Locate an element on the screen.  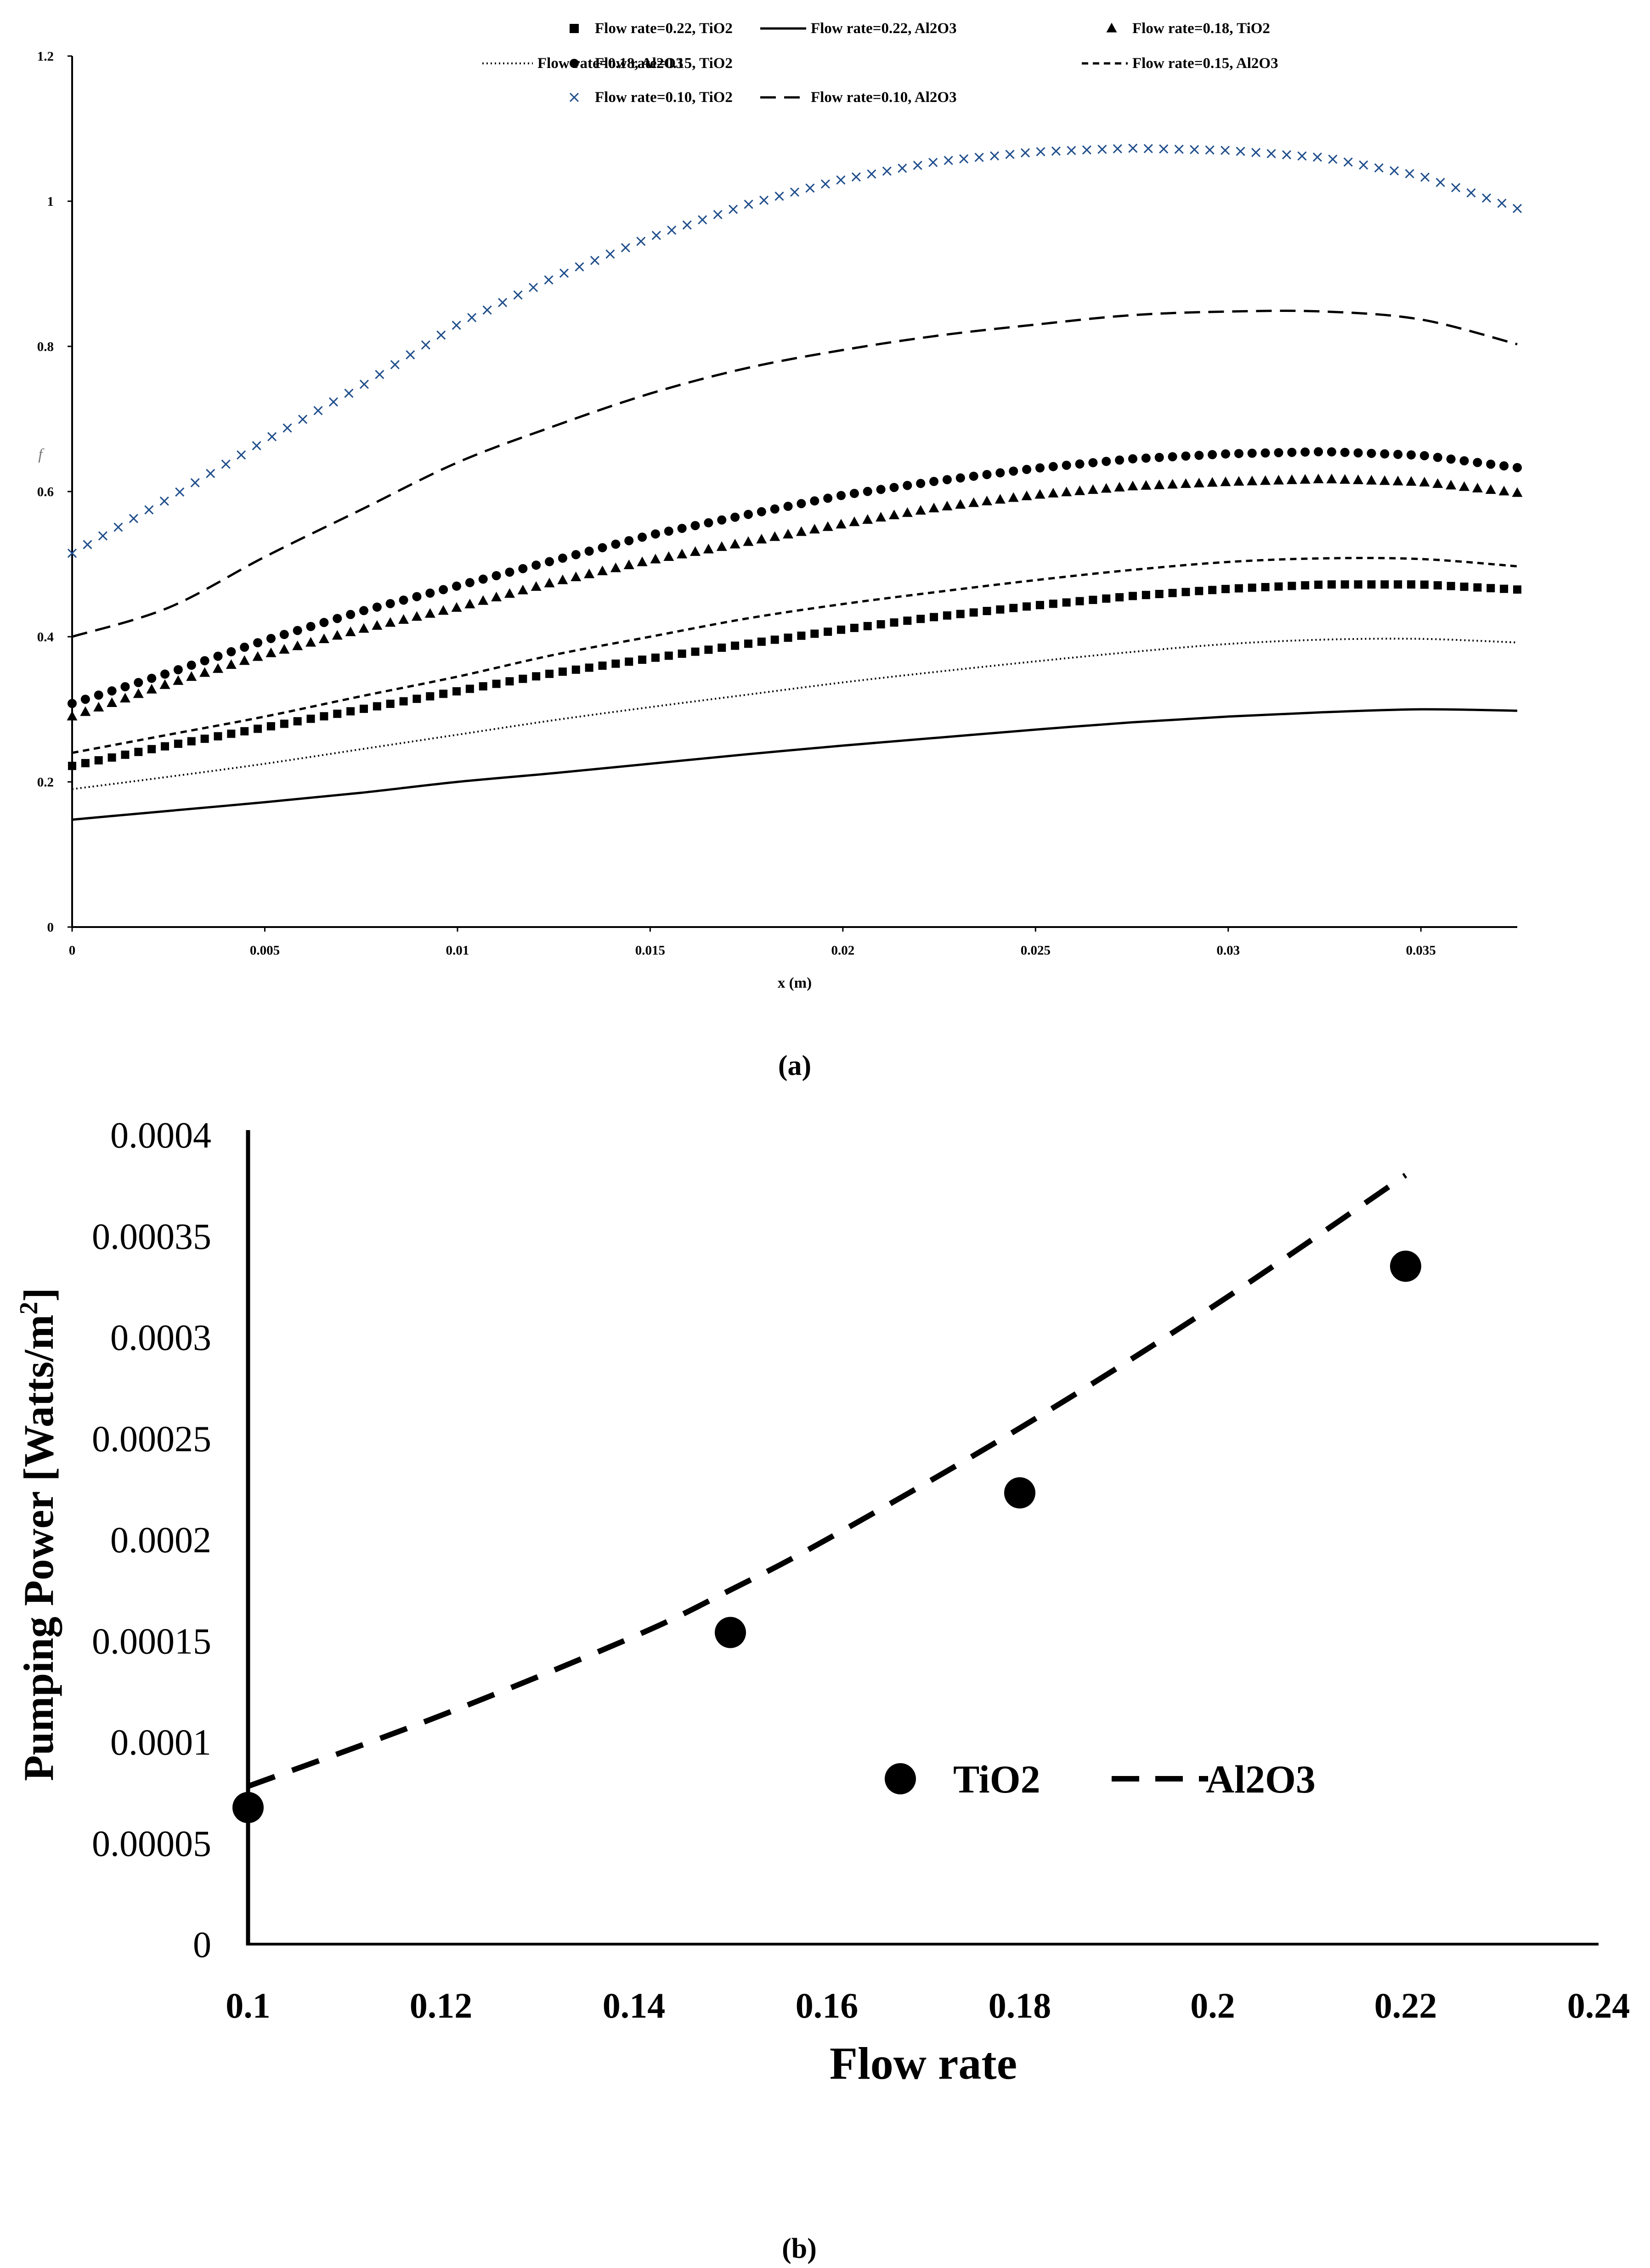
panel-b-label: (b) is located at coordinates (799, 2248).